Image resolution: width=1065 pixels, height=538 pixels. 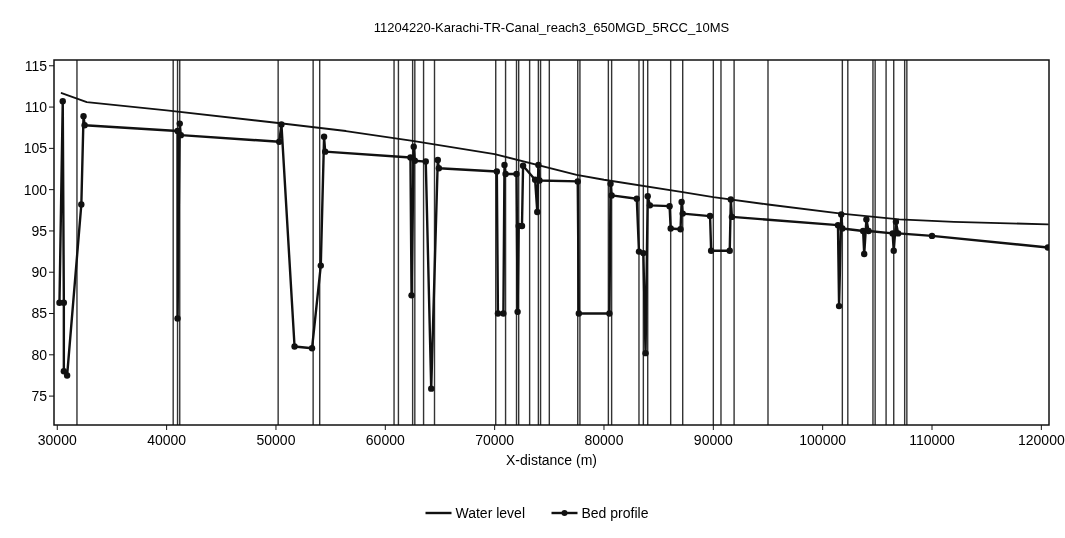 What do you see at coordinates (39, 230) in the screenshot?
I see `y-tick-label: 95` at bounding box center [39, 230].